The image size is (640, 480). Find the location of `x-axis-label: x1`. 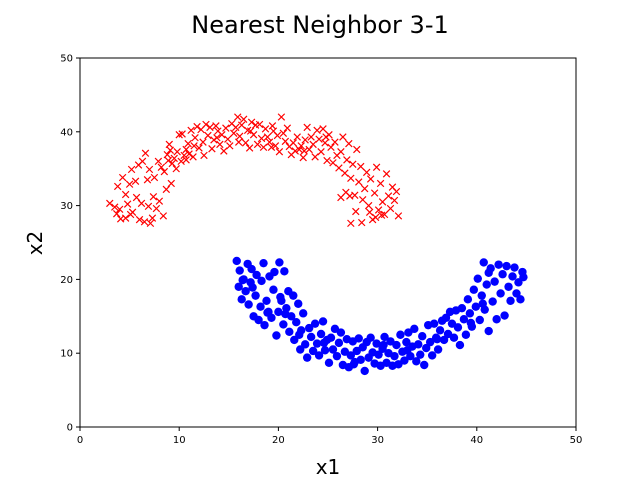

x-axis-label: x1 is located at coordinates (328, 467).